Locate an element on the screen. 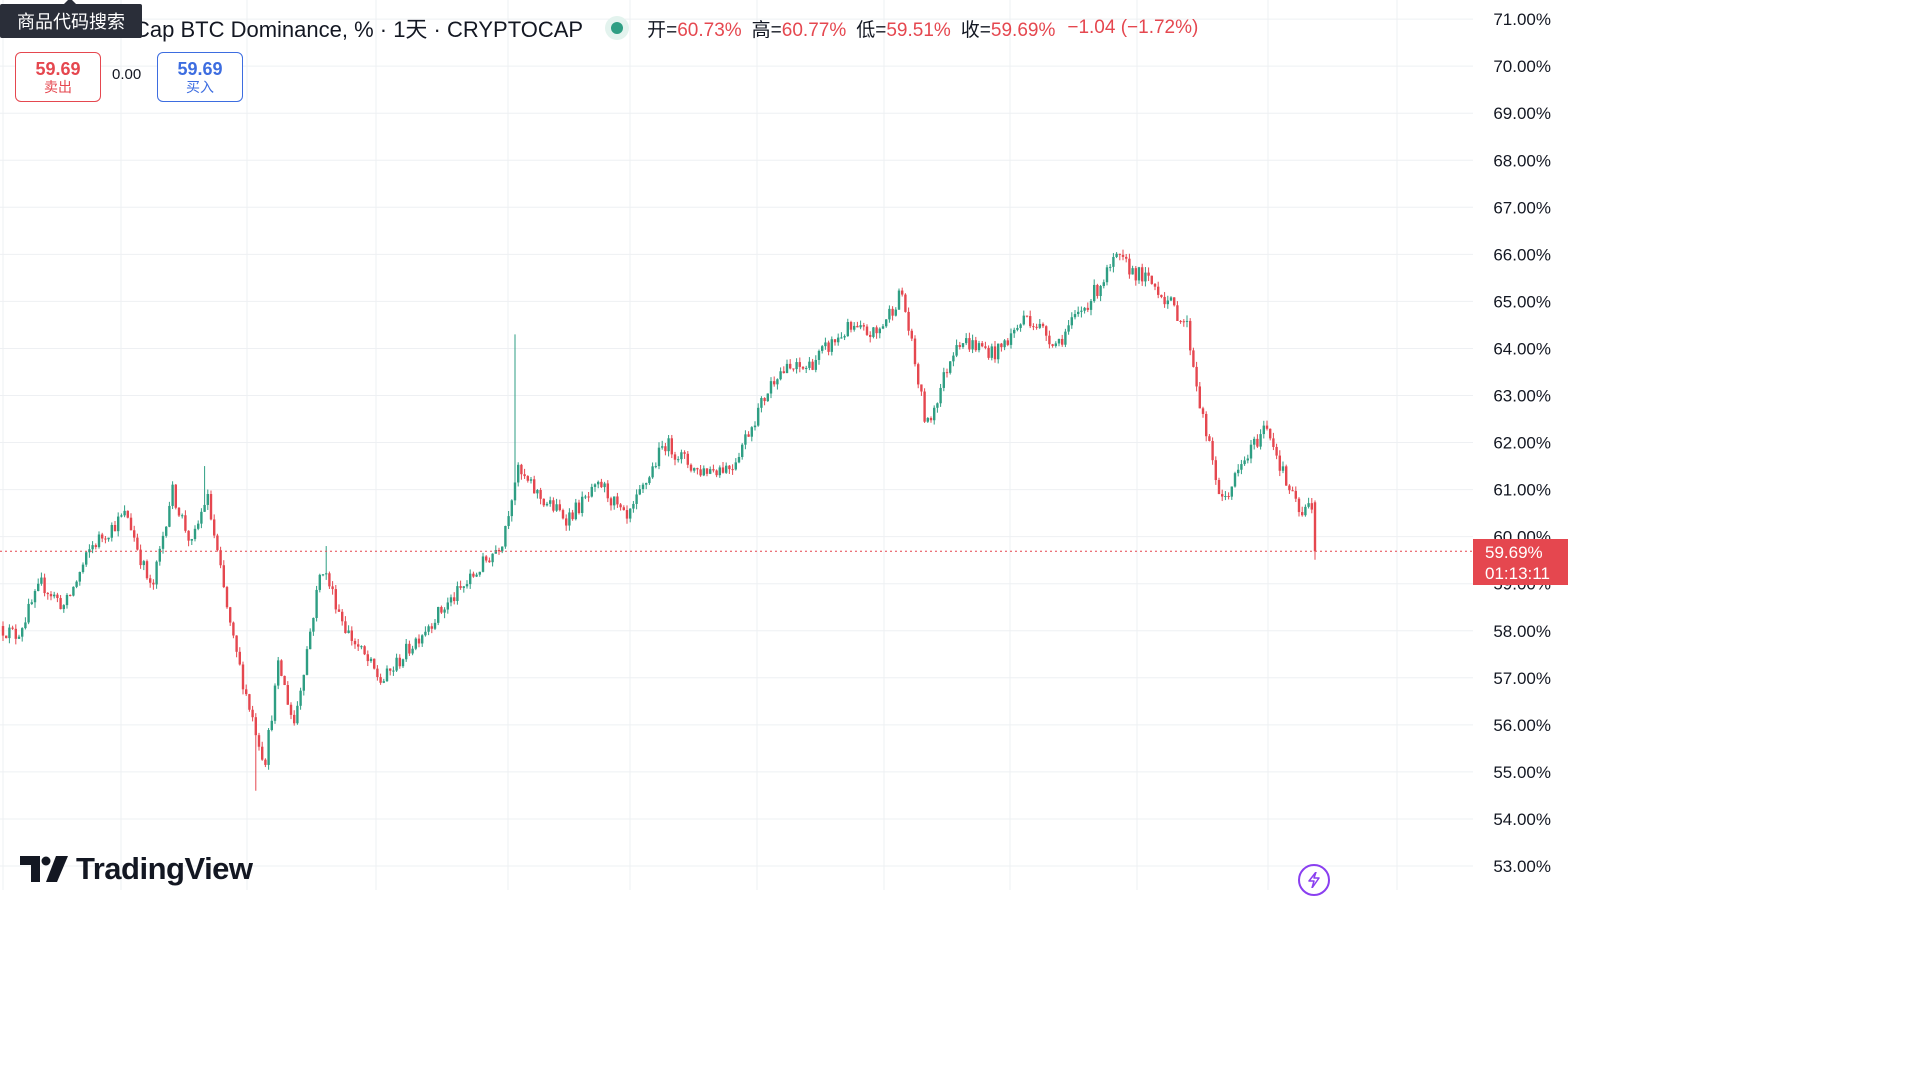 Image resolution: width=1920 pixels, height=1090 pixels. y-tick-label: 63.00% is located at coordinates (1522, 396).